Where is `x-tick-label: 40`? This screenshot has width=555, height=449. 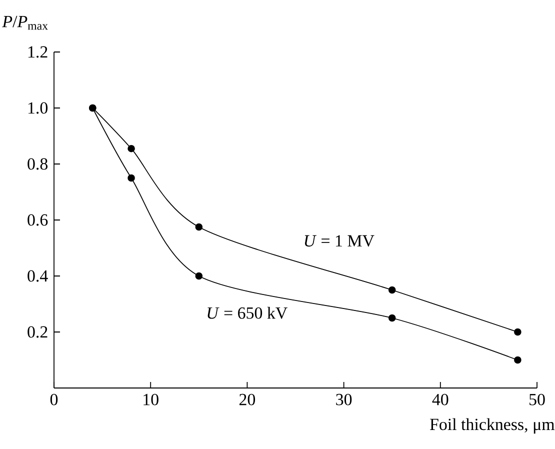
x-tick-label: 40 is located at coordinates (440, 400).